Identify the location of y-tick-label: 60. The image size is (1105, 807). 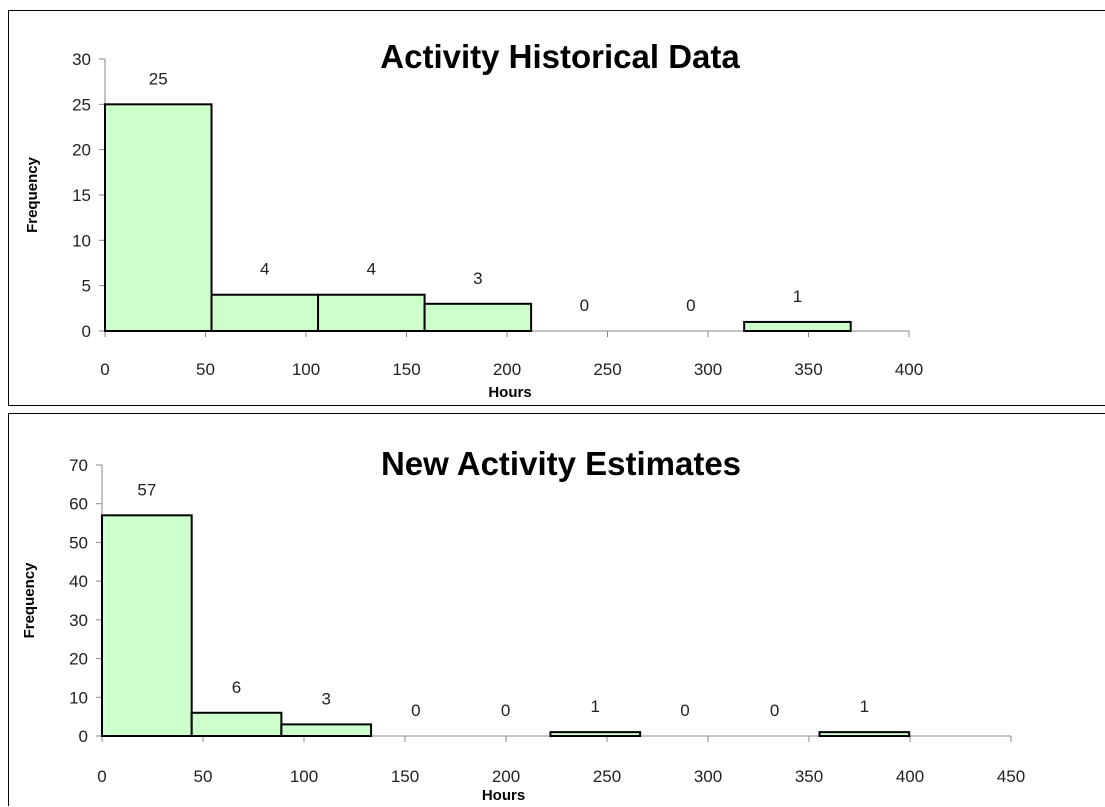
(78, 504).